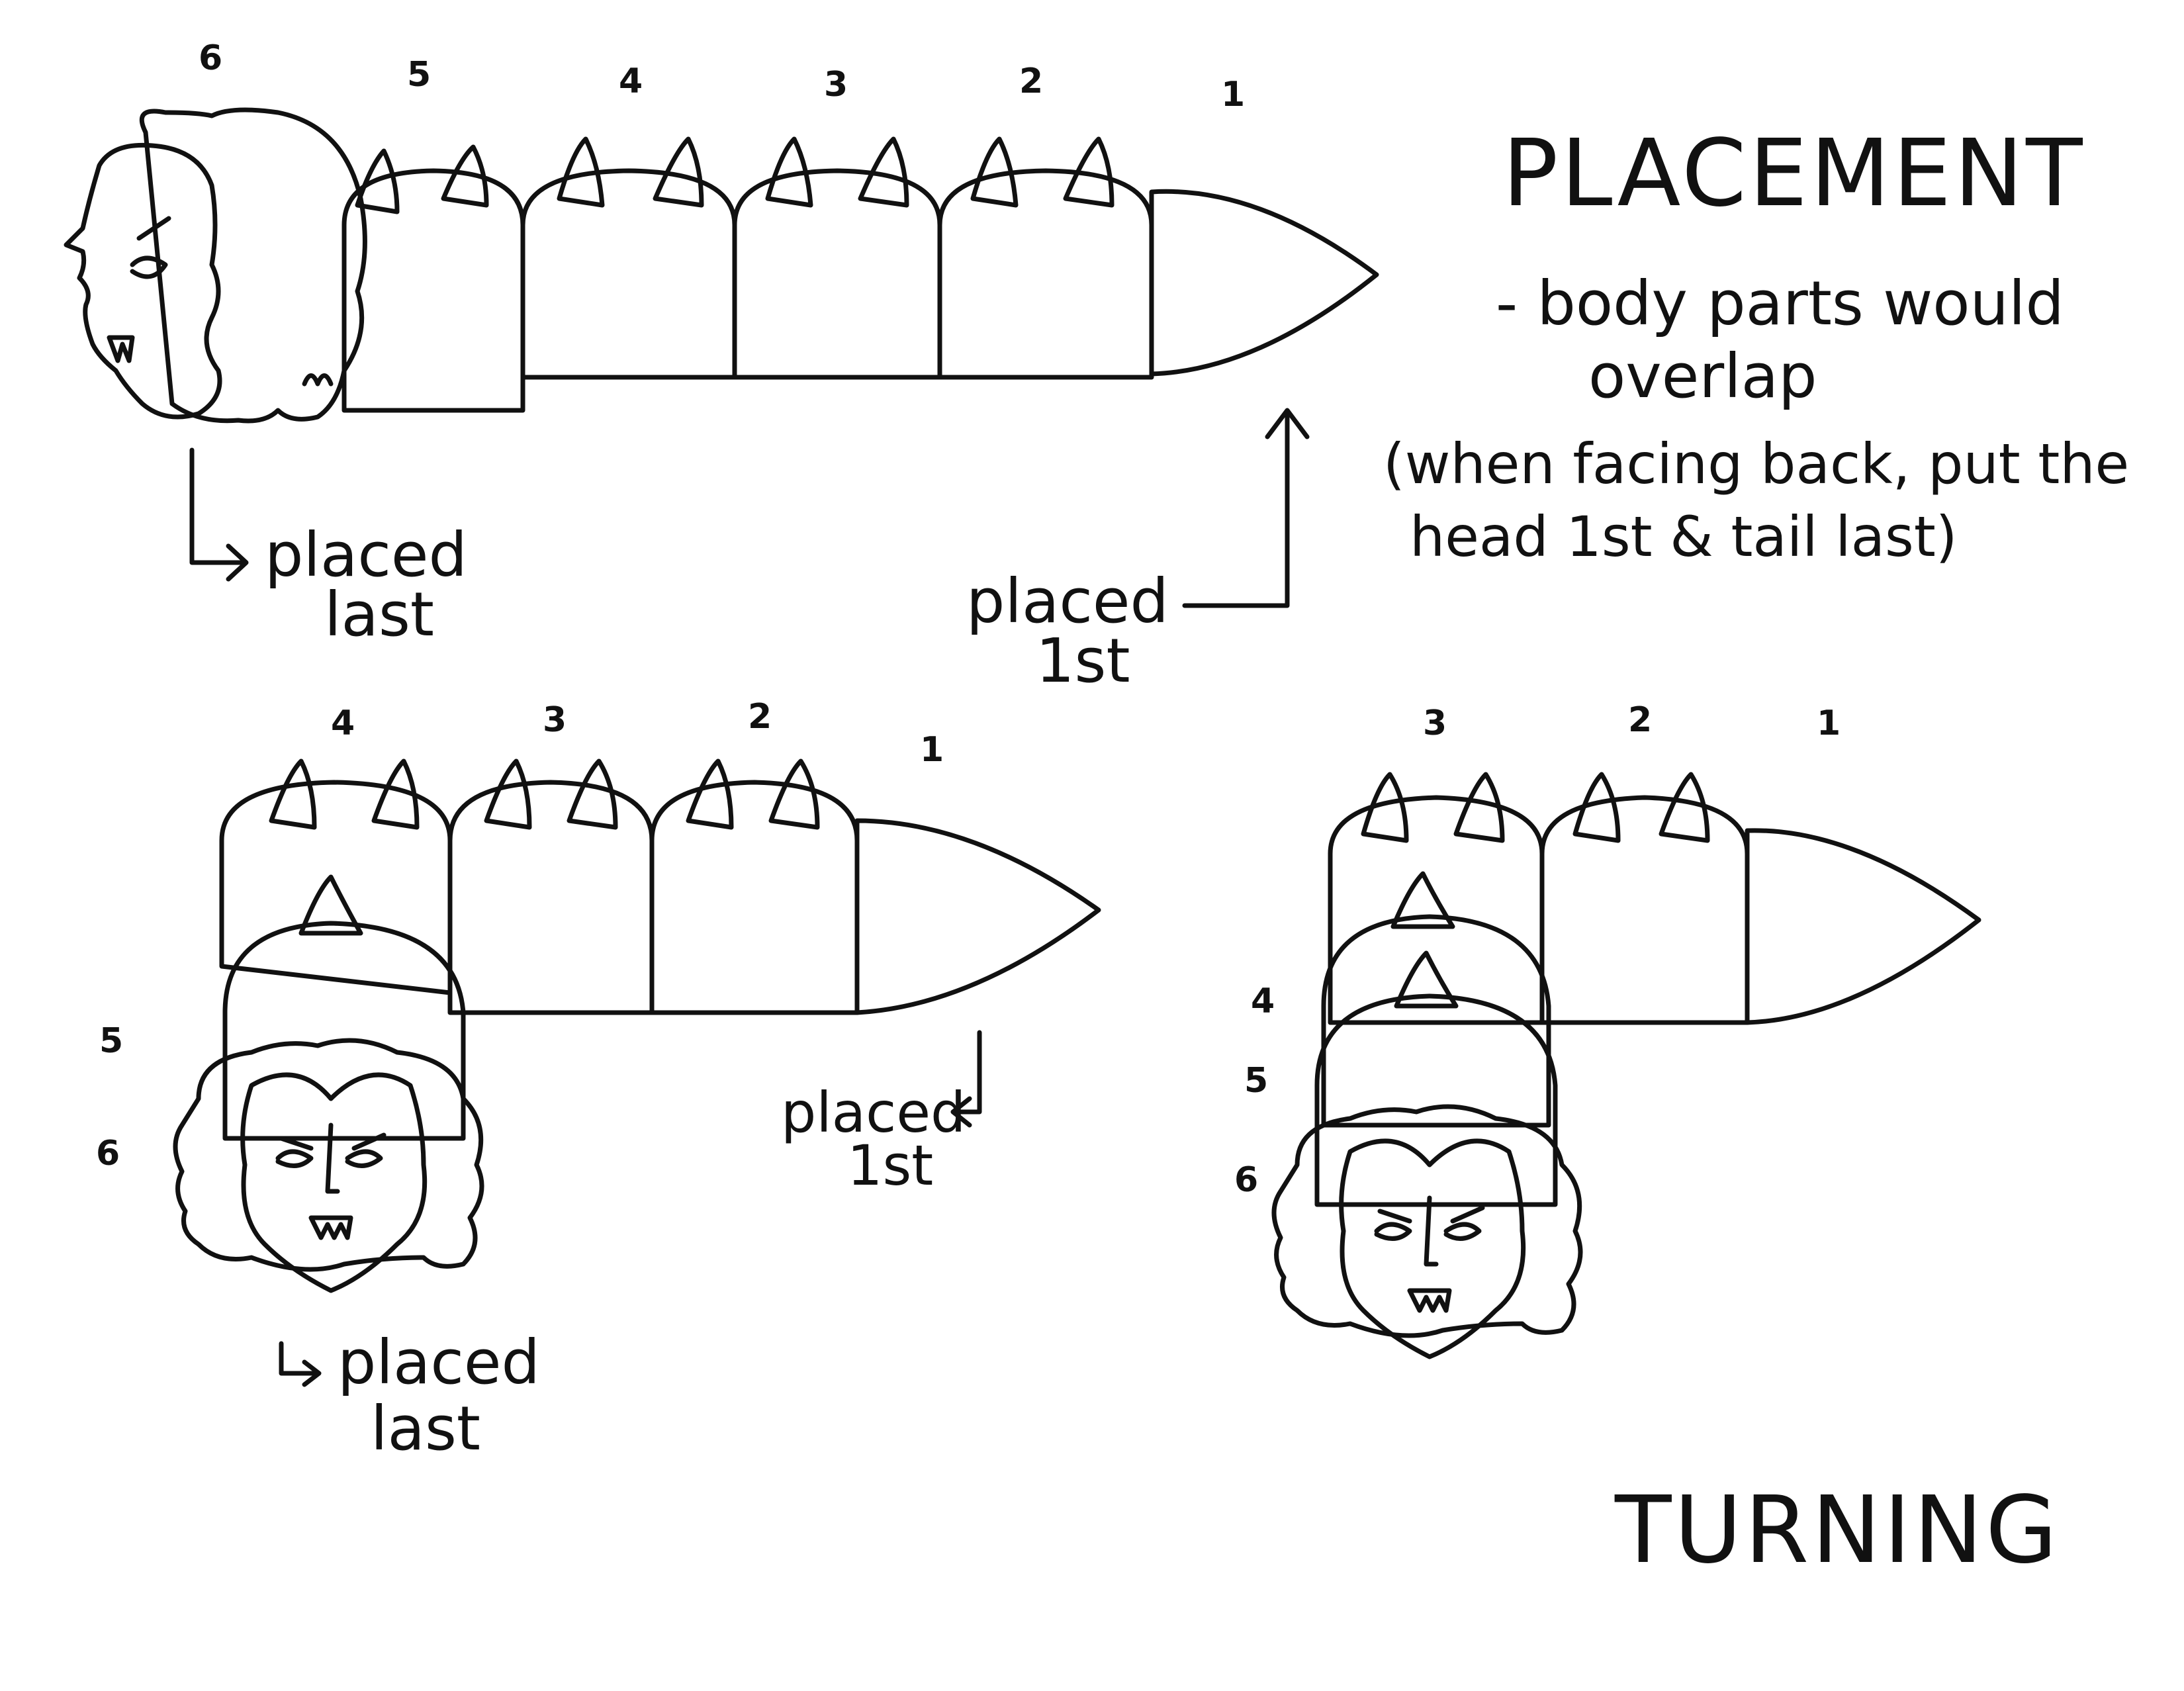  I want to click on turning-left-last-label-2: last, so click(425, 1429).